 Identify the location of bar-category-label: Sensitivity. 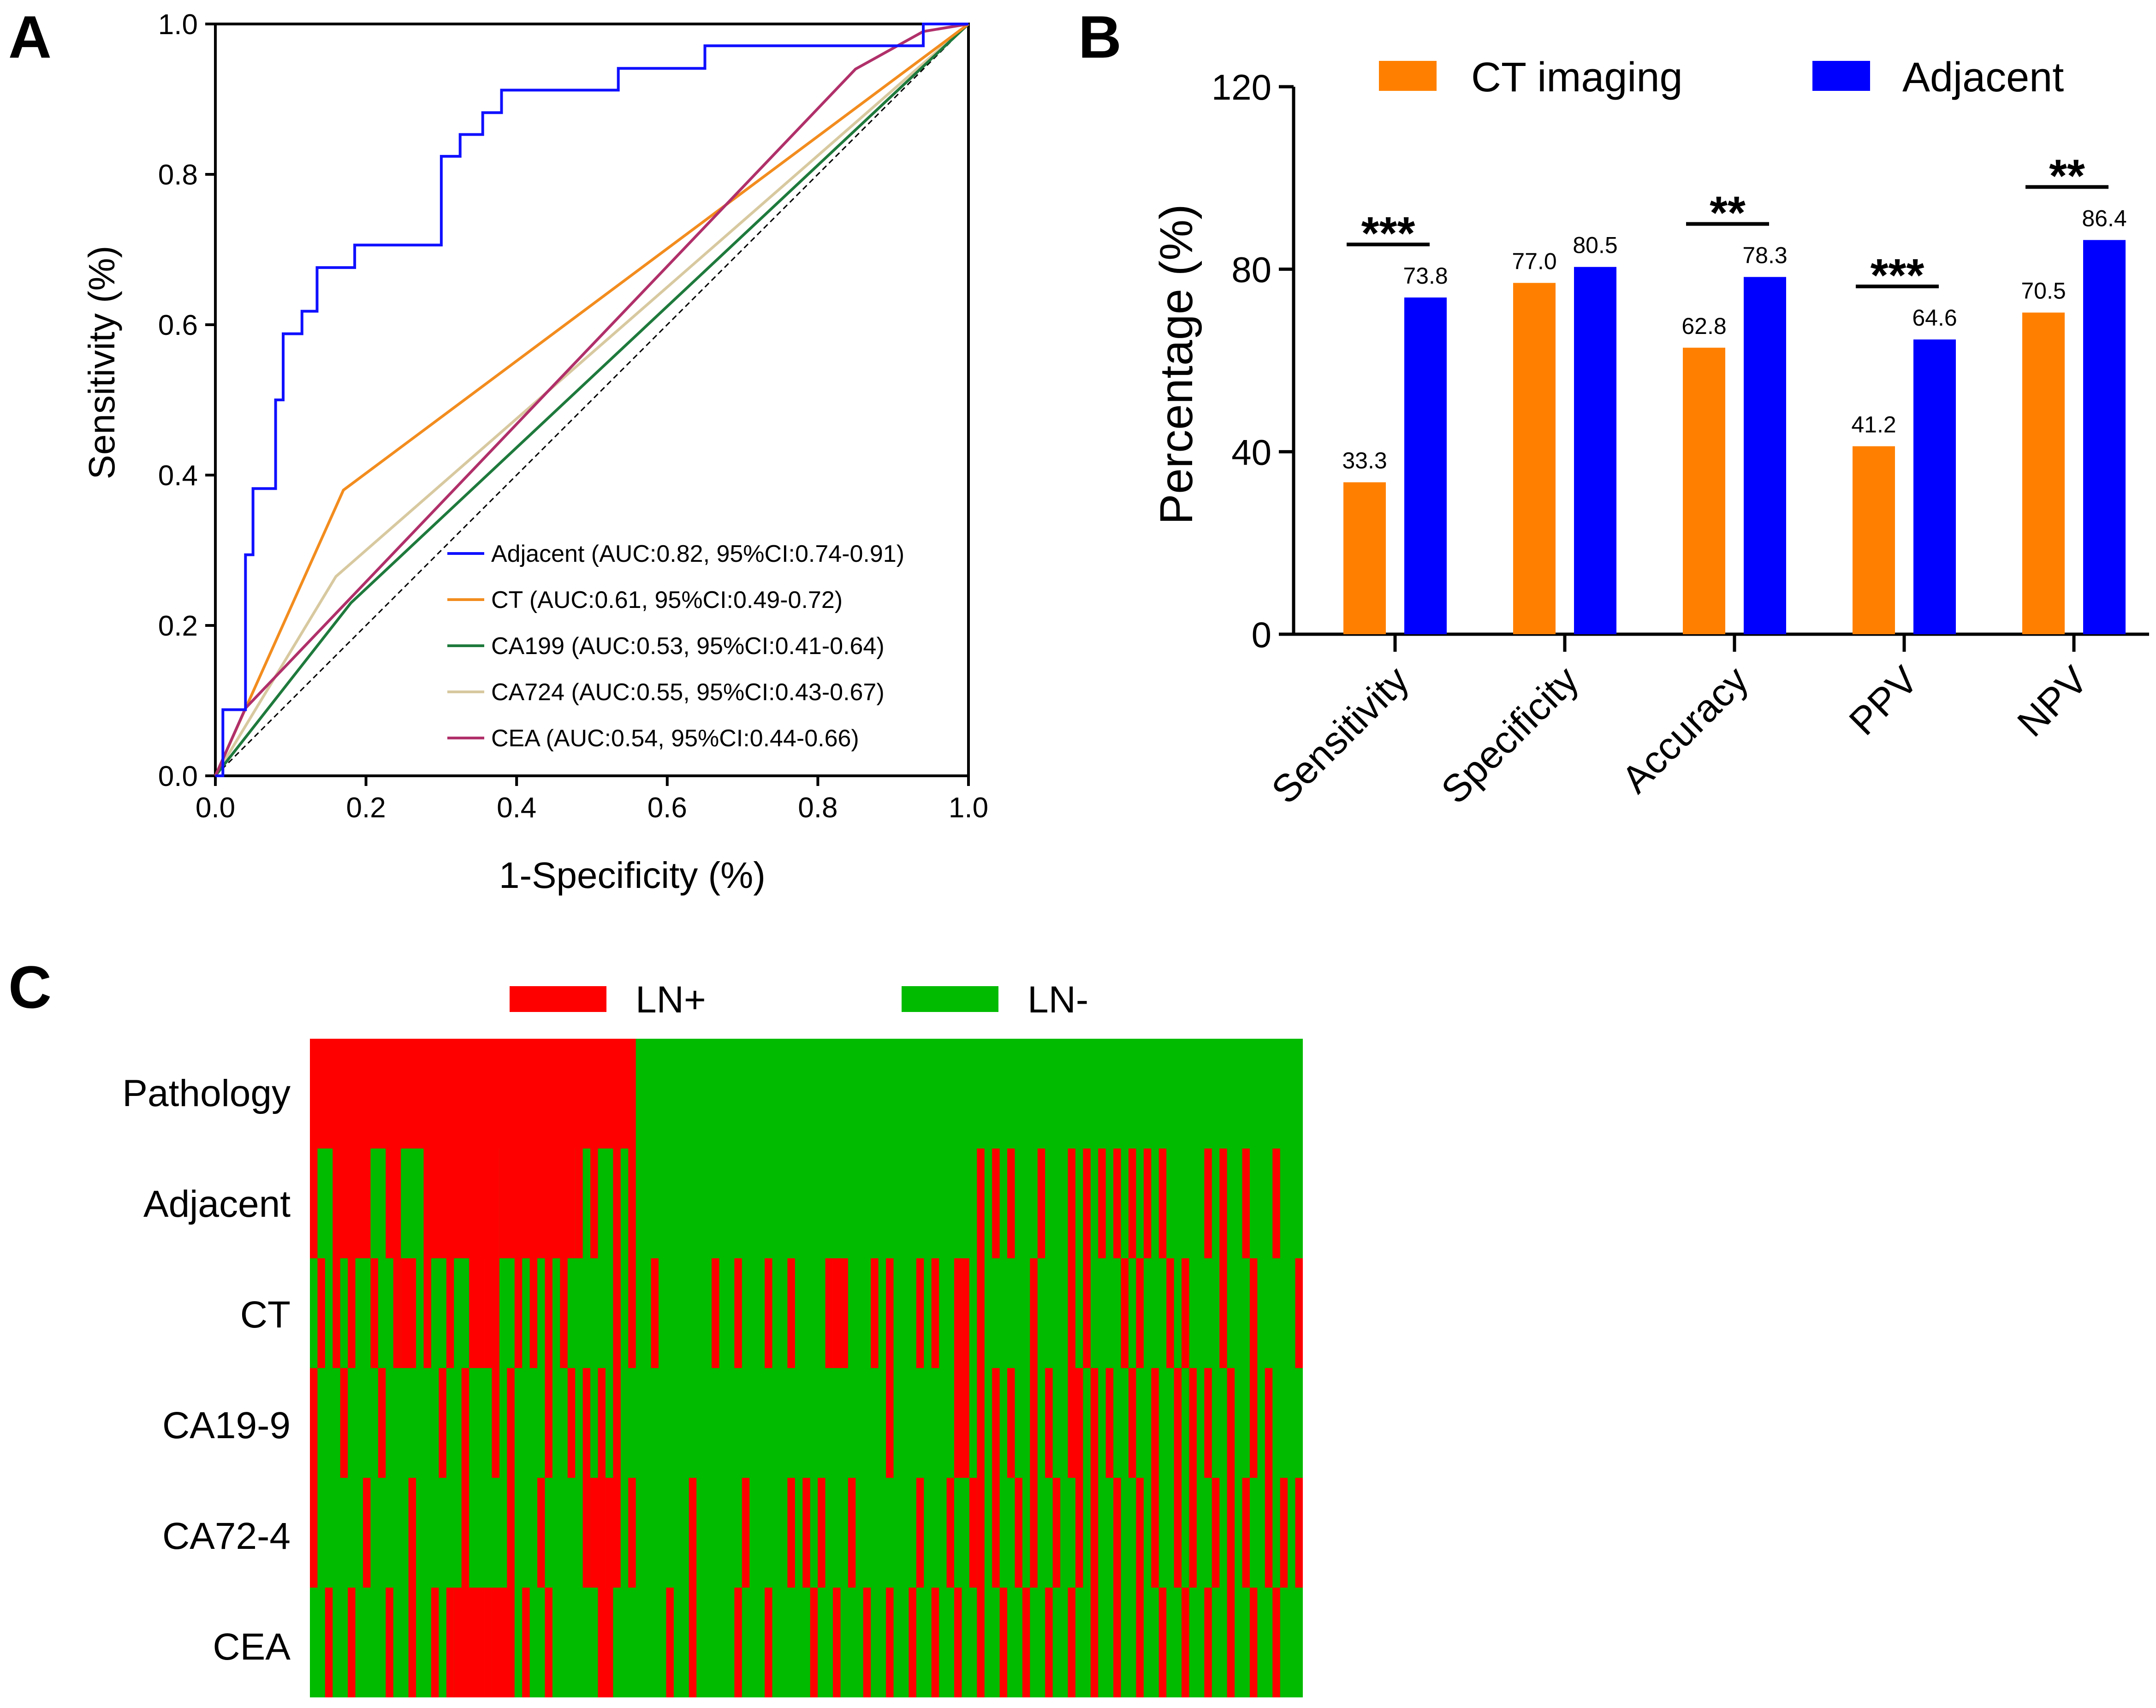
(1340, 735).